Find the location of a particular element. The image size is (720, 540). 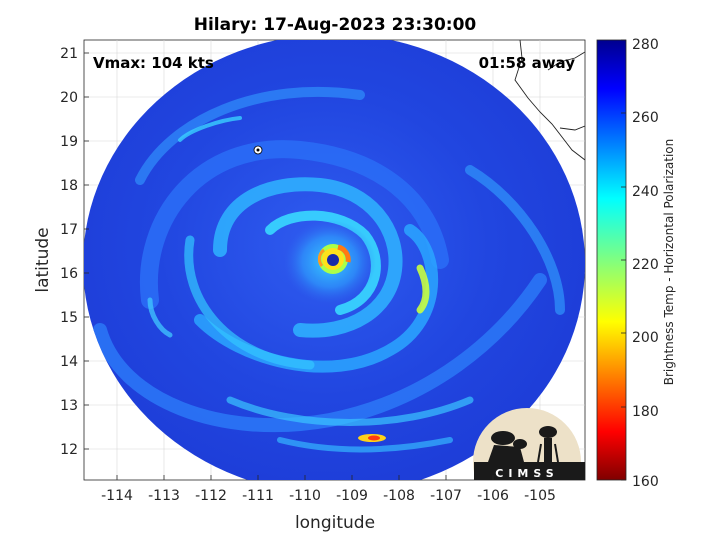

x-tick-label: -112 is located at coordinates (211, 496).